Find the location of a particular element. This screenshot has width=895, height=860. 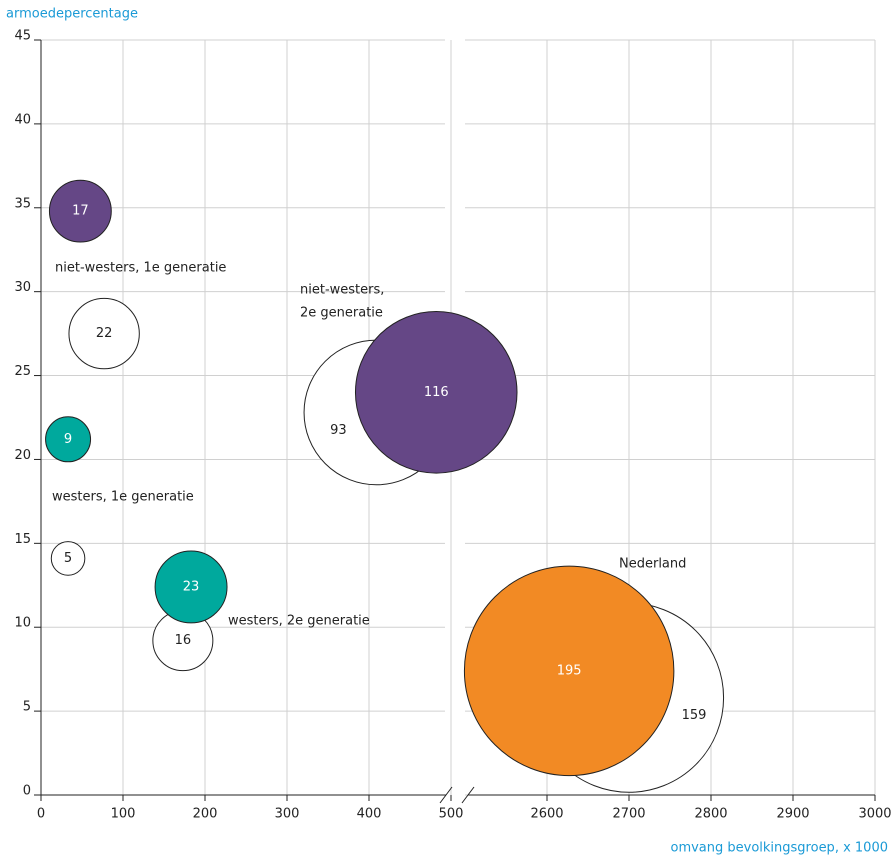

bubble-label: 16 is located at coordinates (183, 640).